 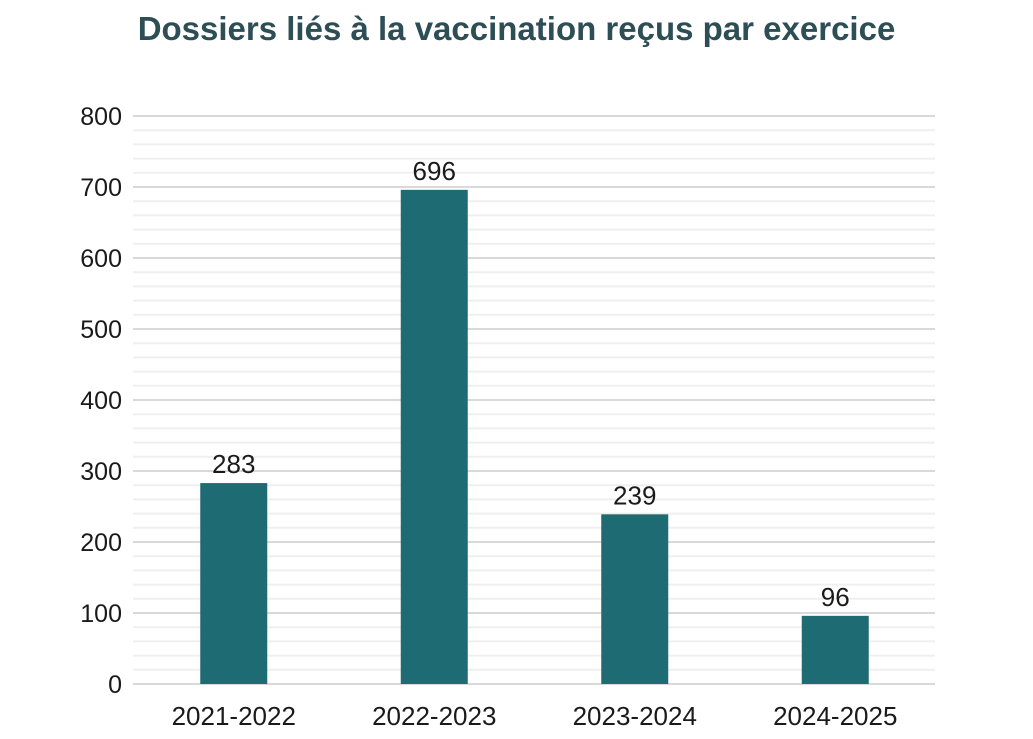 I want to click on y-tick-label: 400, so click(x=101, y=401).